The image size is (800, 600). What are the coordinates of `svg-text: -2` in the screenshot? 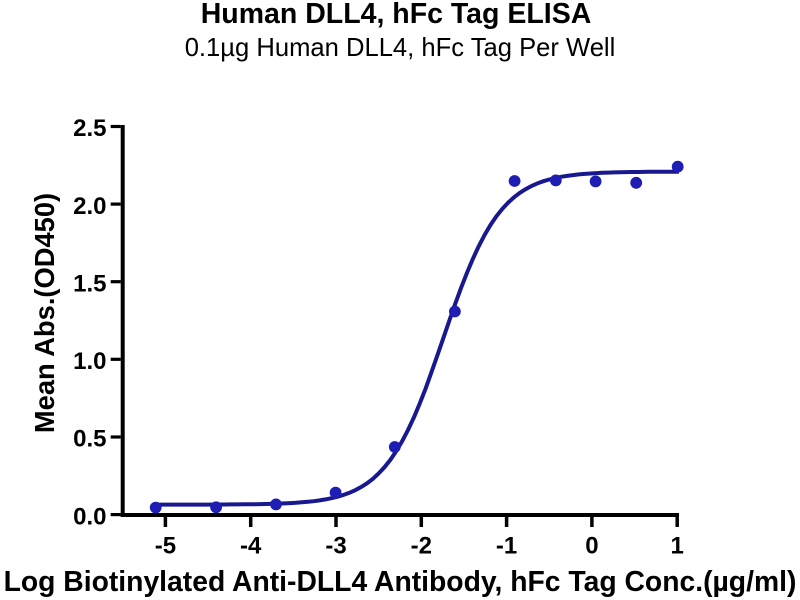 It's located at (421, 546).